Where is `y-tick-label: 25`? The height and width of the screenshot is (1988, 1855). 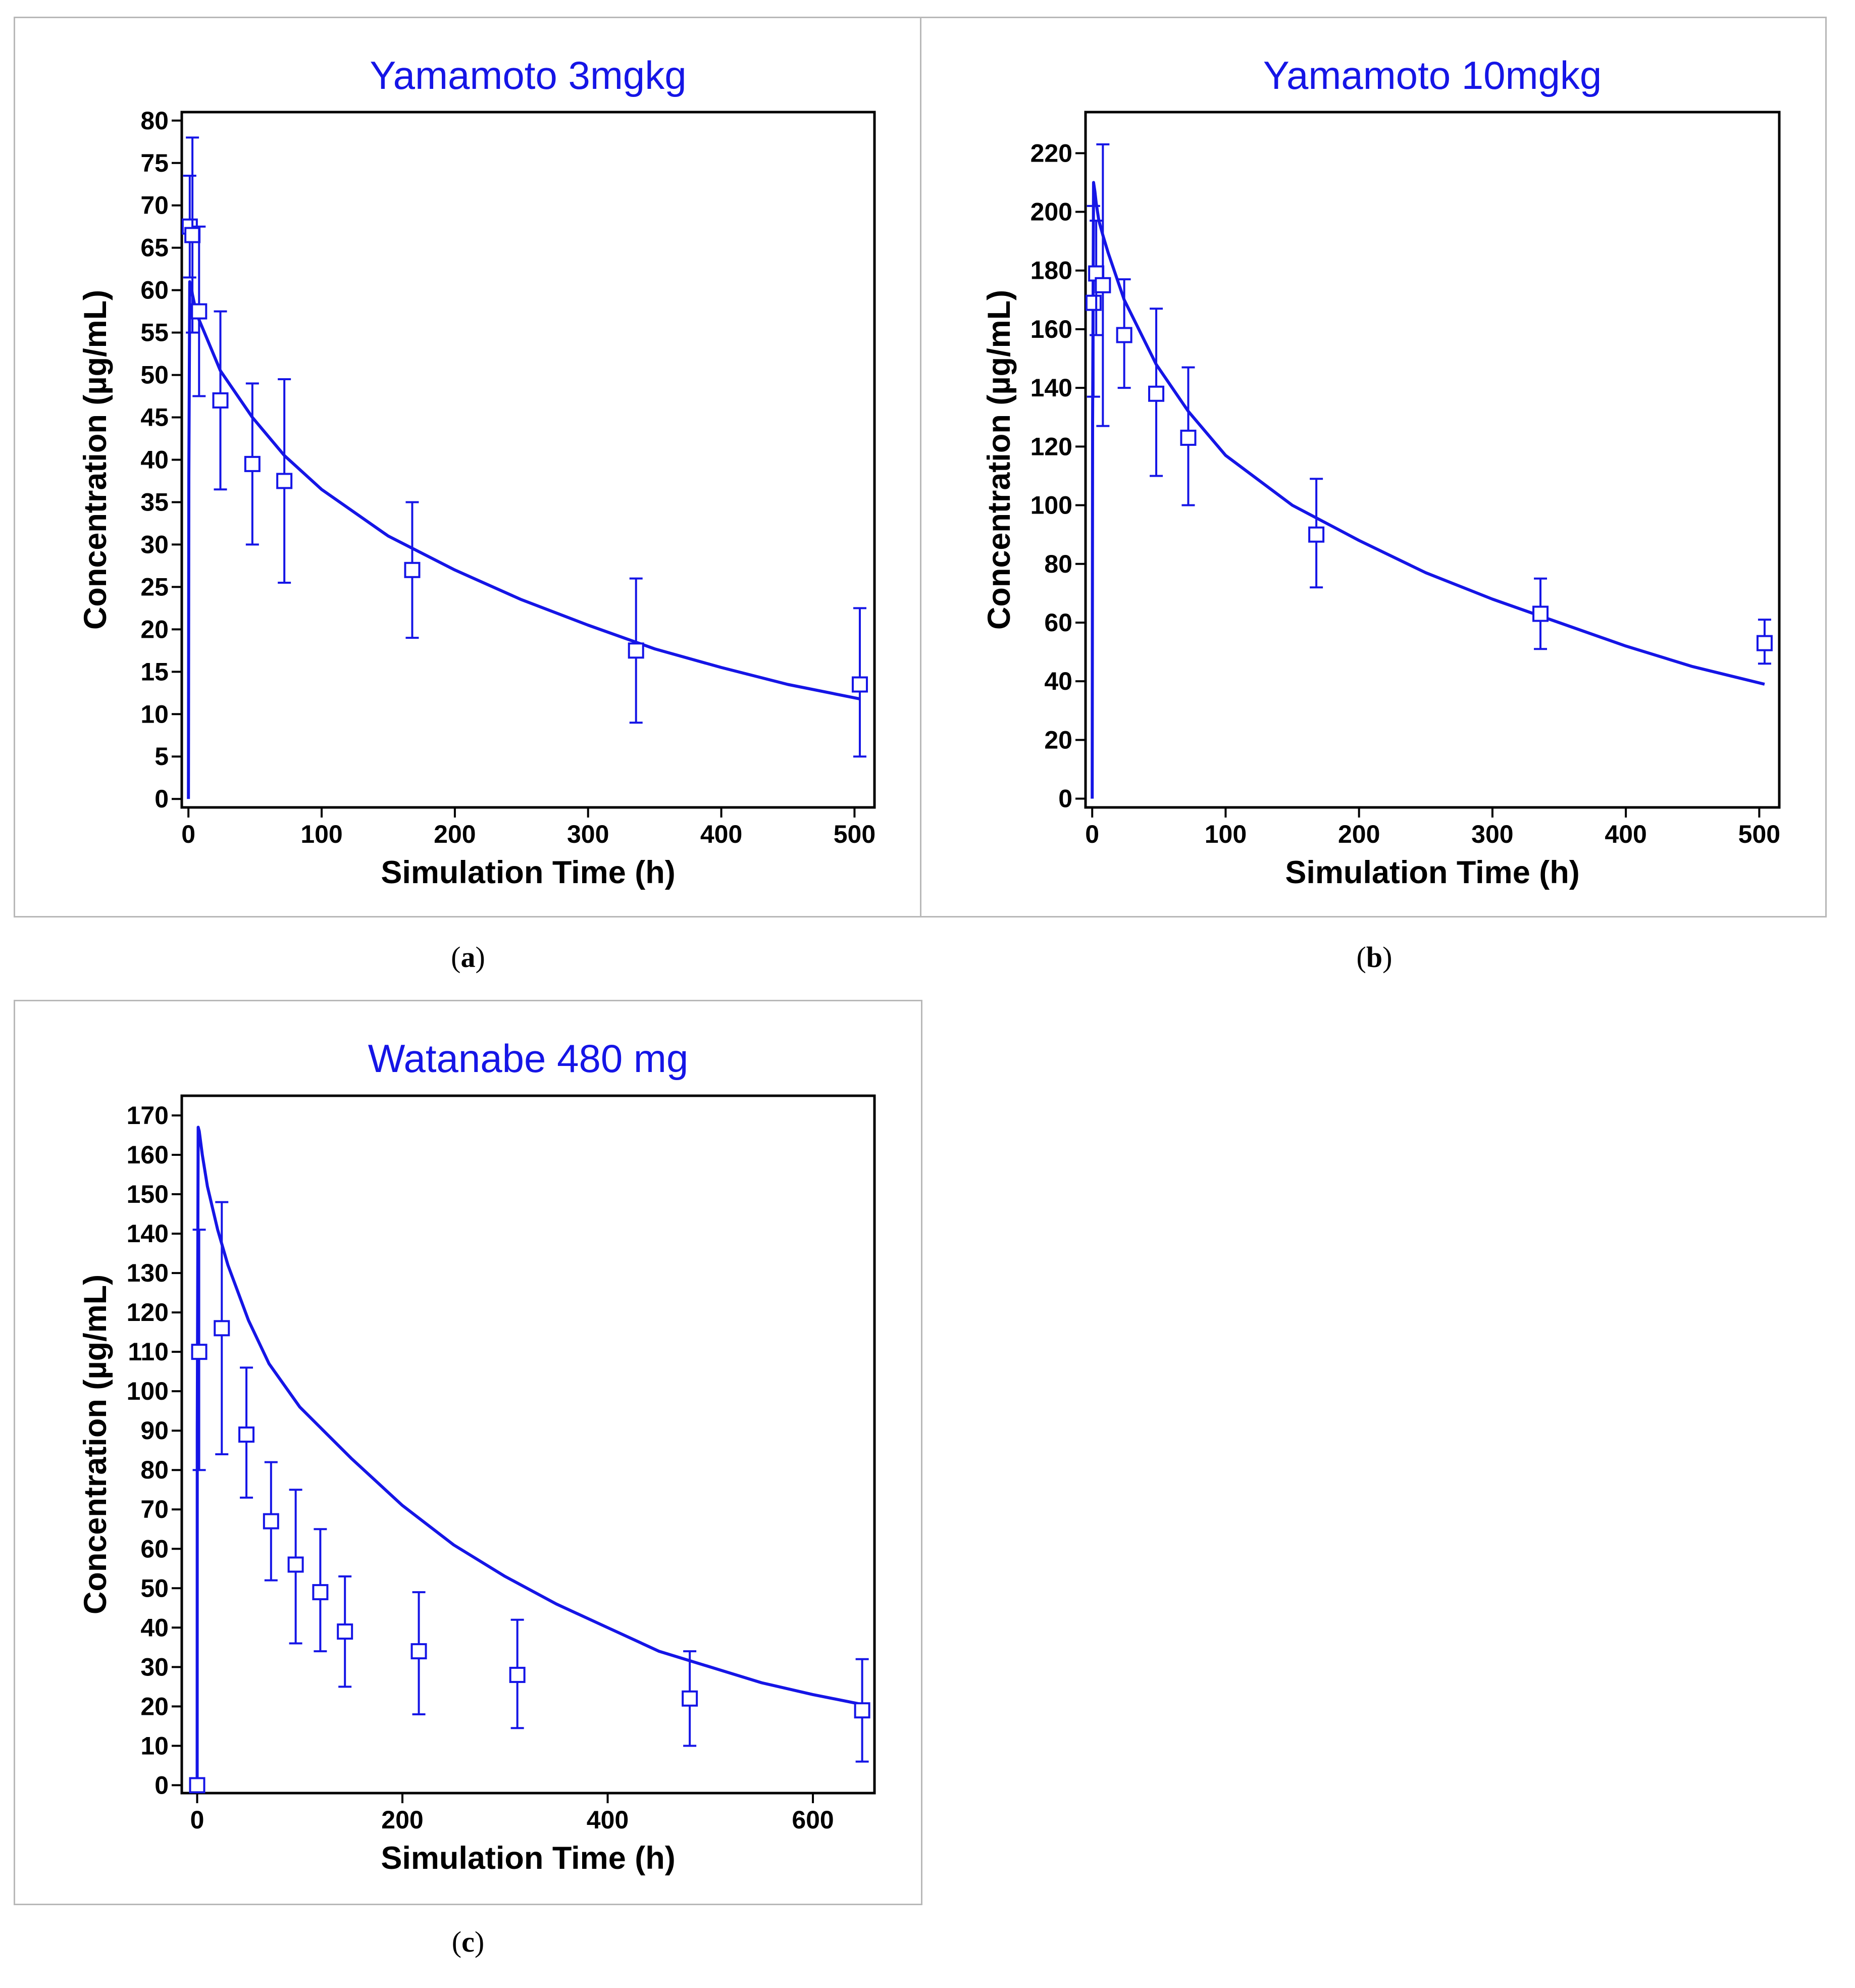
y-tick-label: 25 is located at coordinates (154, 587).